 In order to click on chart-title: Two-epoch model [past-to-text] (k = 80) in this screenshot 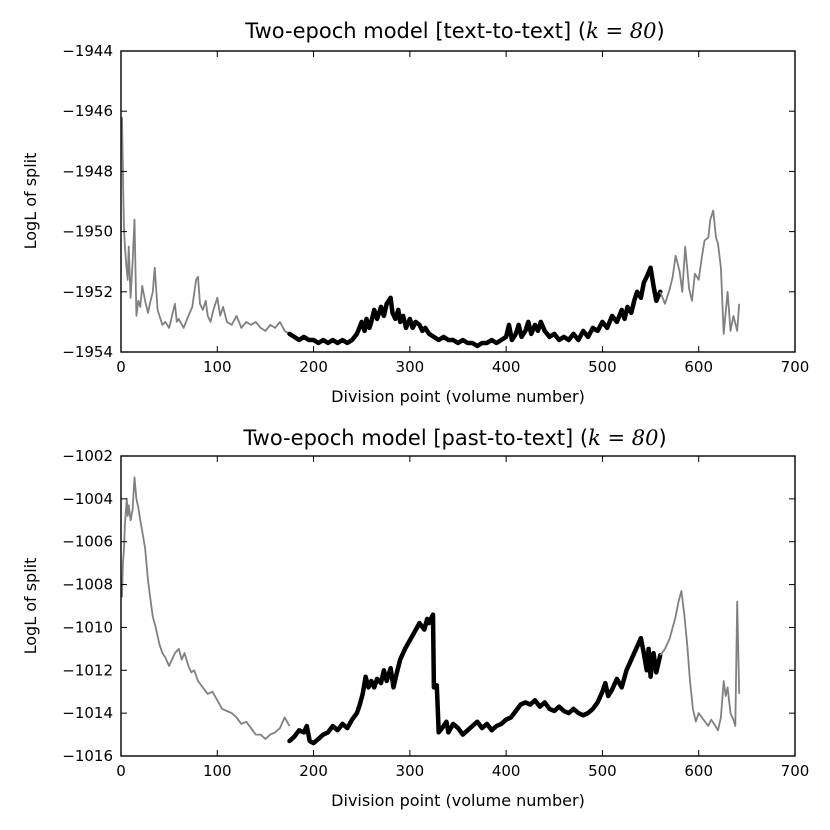, I will do `click(454, 438)`.